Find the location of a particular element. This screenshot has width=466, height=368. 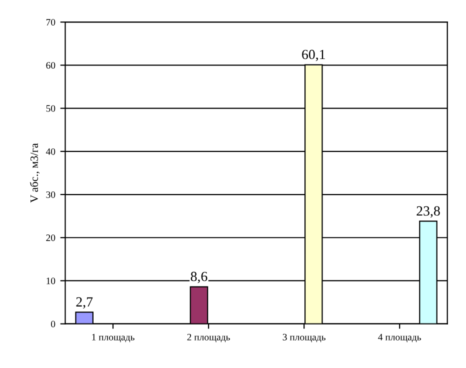

y-tick-label: 50 is located at coordinates (51, 108).